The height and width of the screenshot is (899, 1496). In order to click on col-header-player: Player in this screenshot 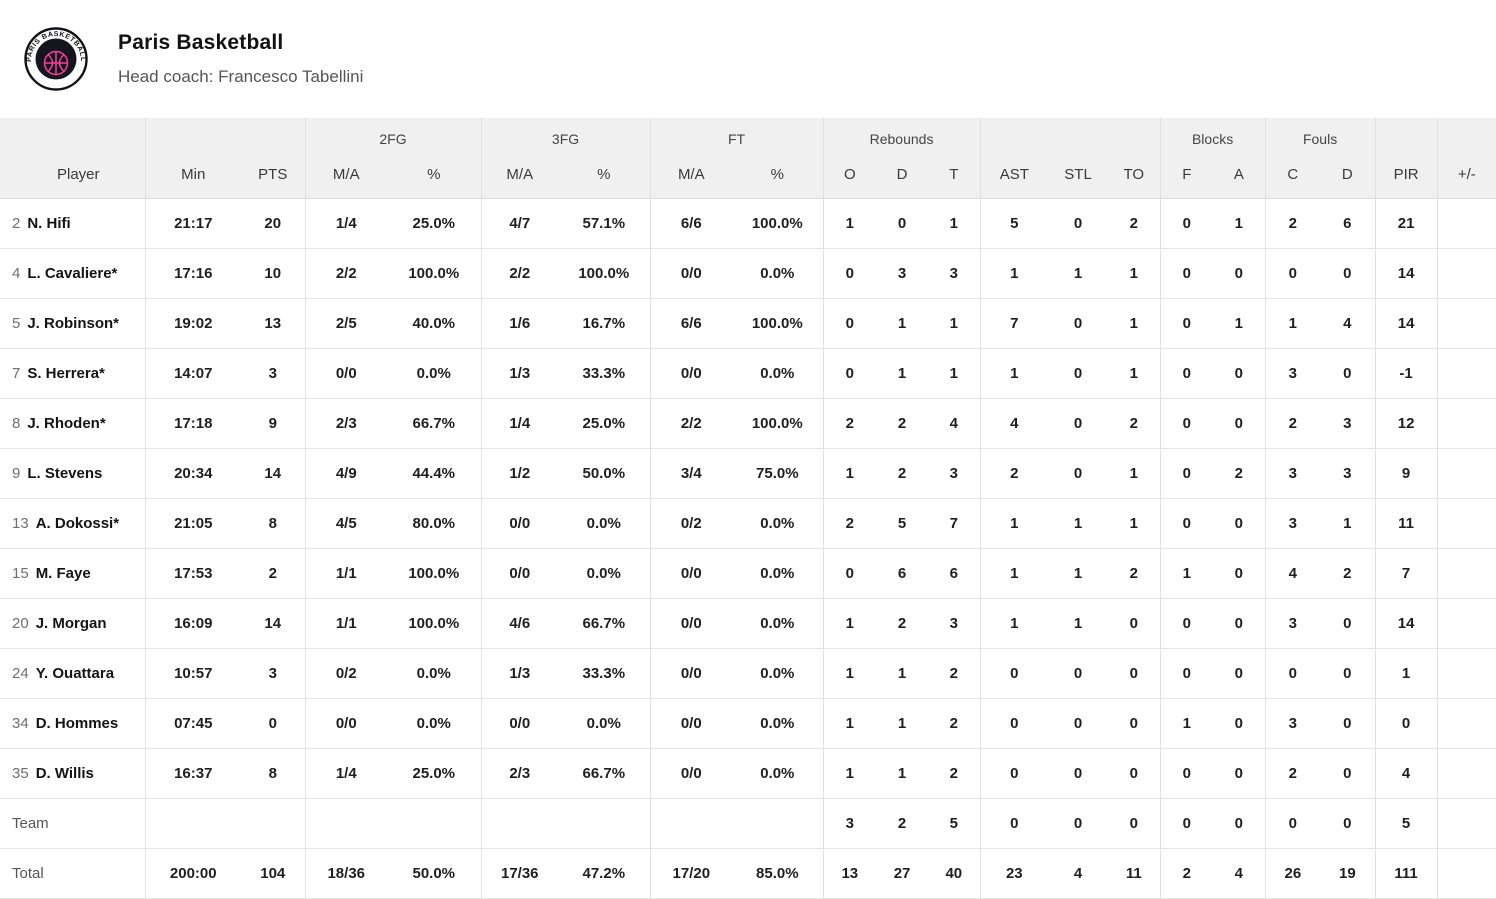, I will do `click(73, 175)`.